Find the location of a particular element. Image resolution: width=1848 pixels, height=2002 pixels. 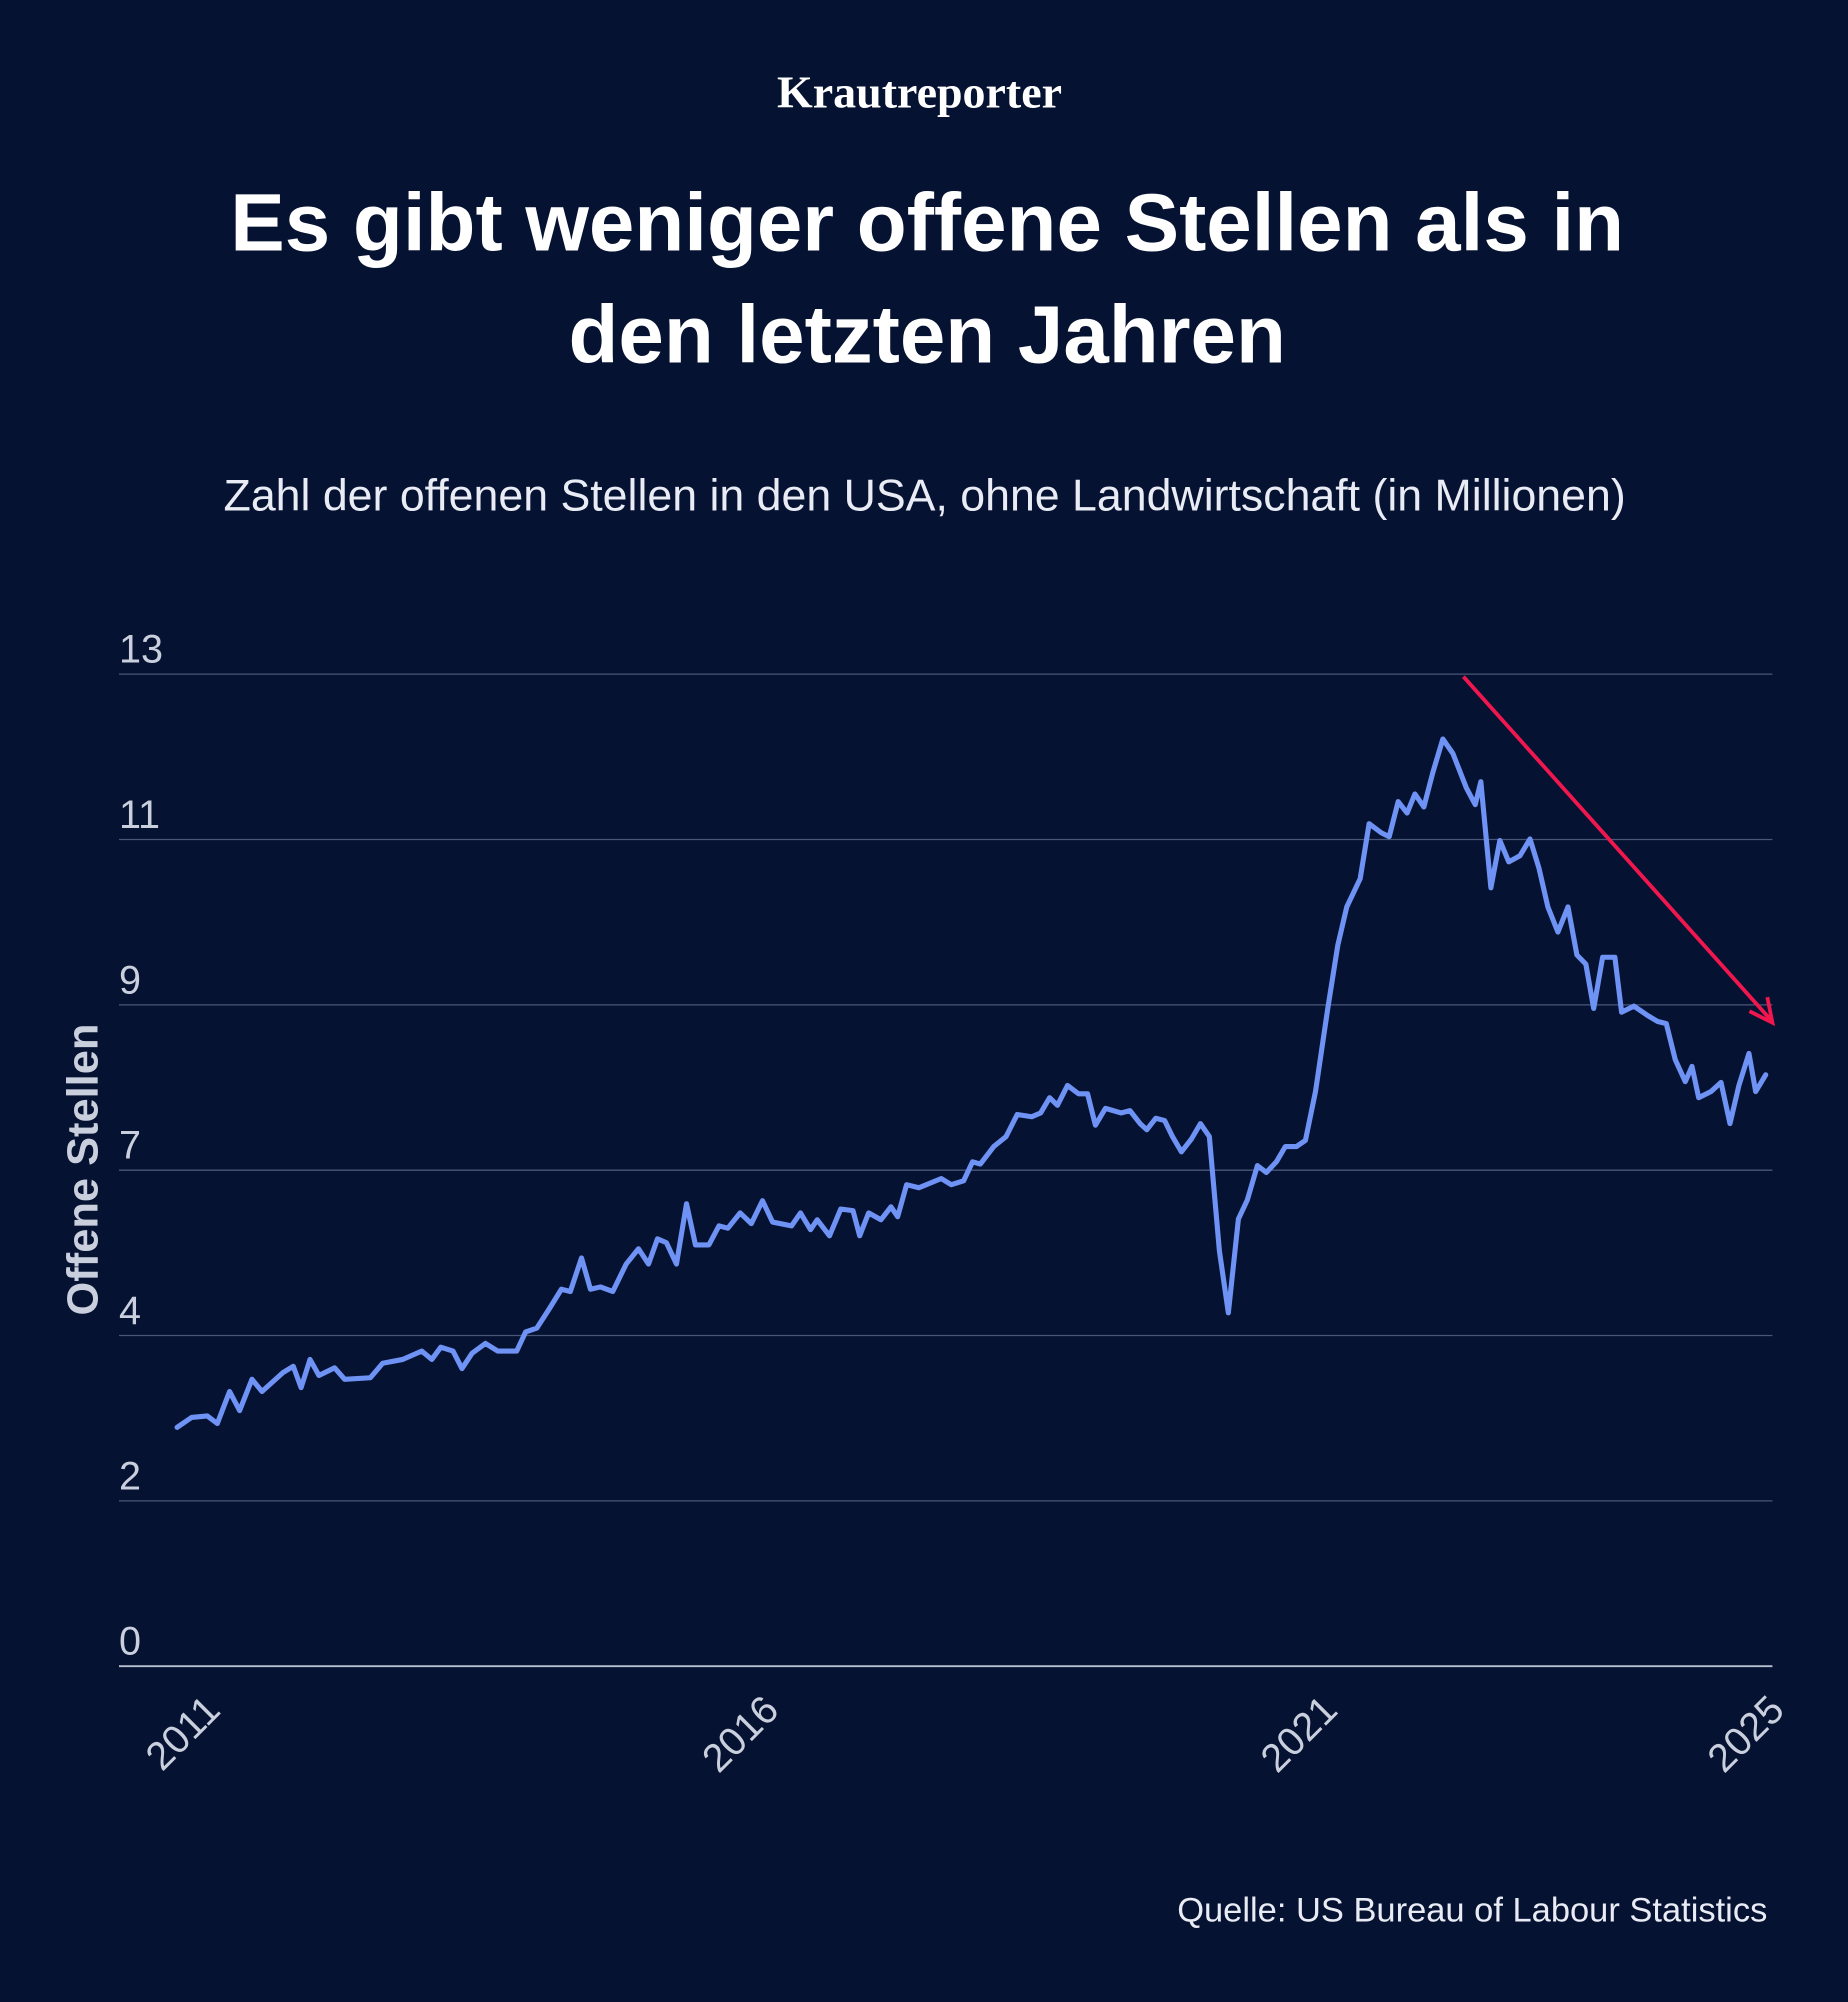

arrow-line is located at coordinates (1617, 848).